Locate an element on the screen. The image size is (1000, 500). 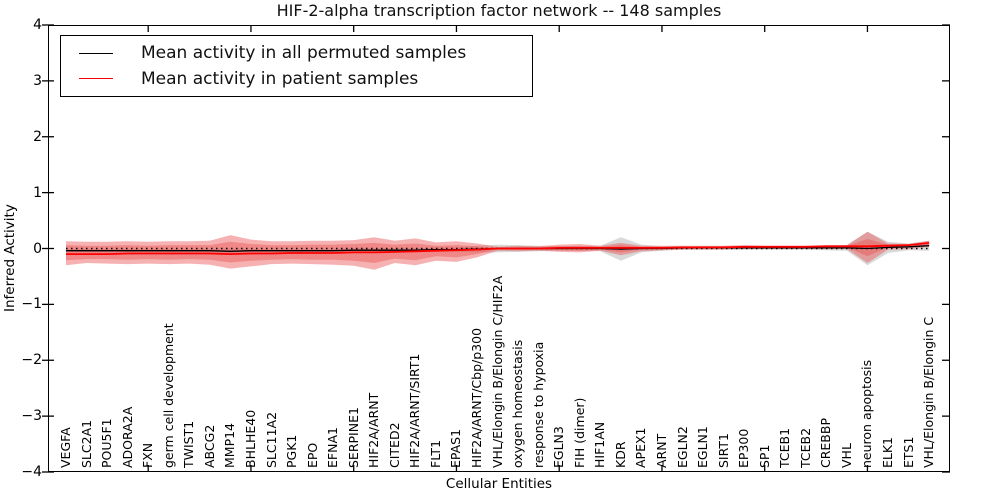
x-category-label: TCEB2 is located at coordinates (805, 447).